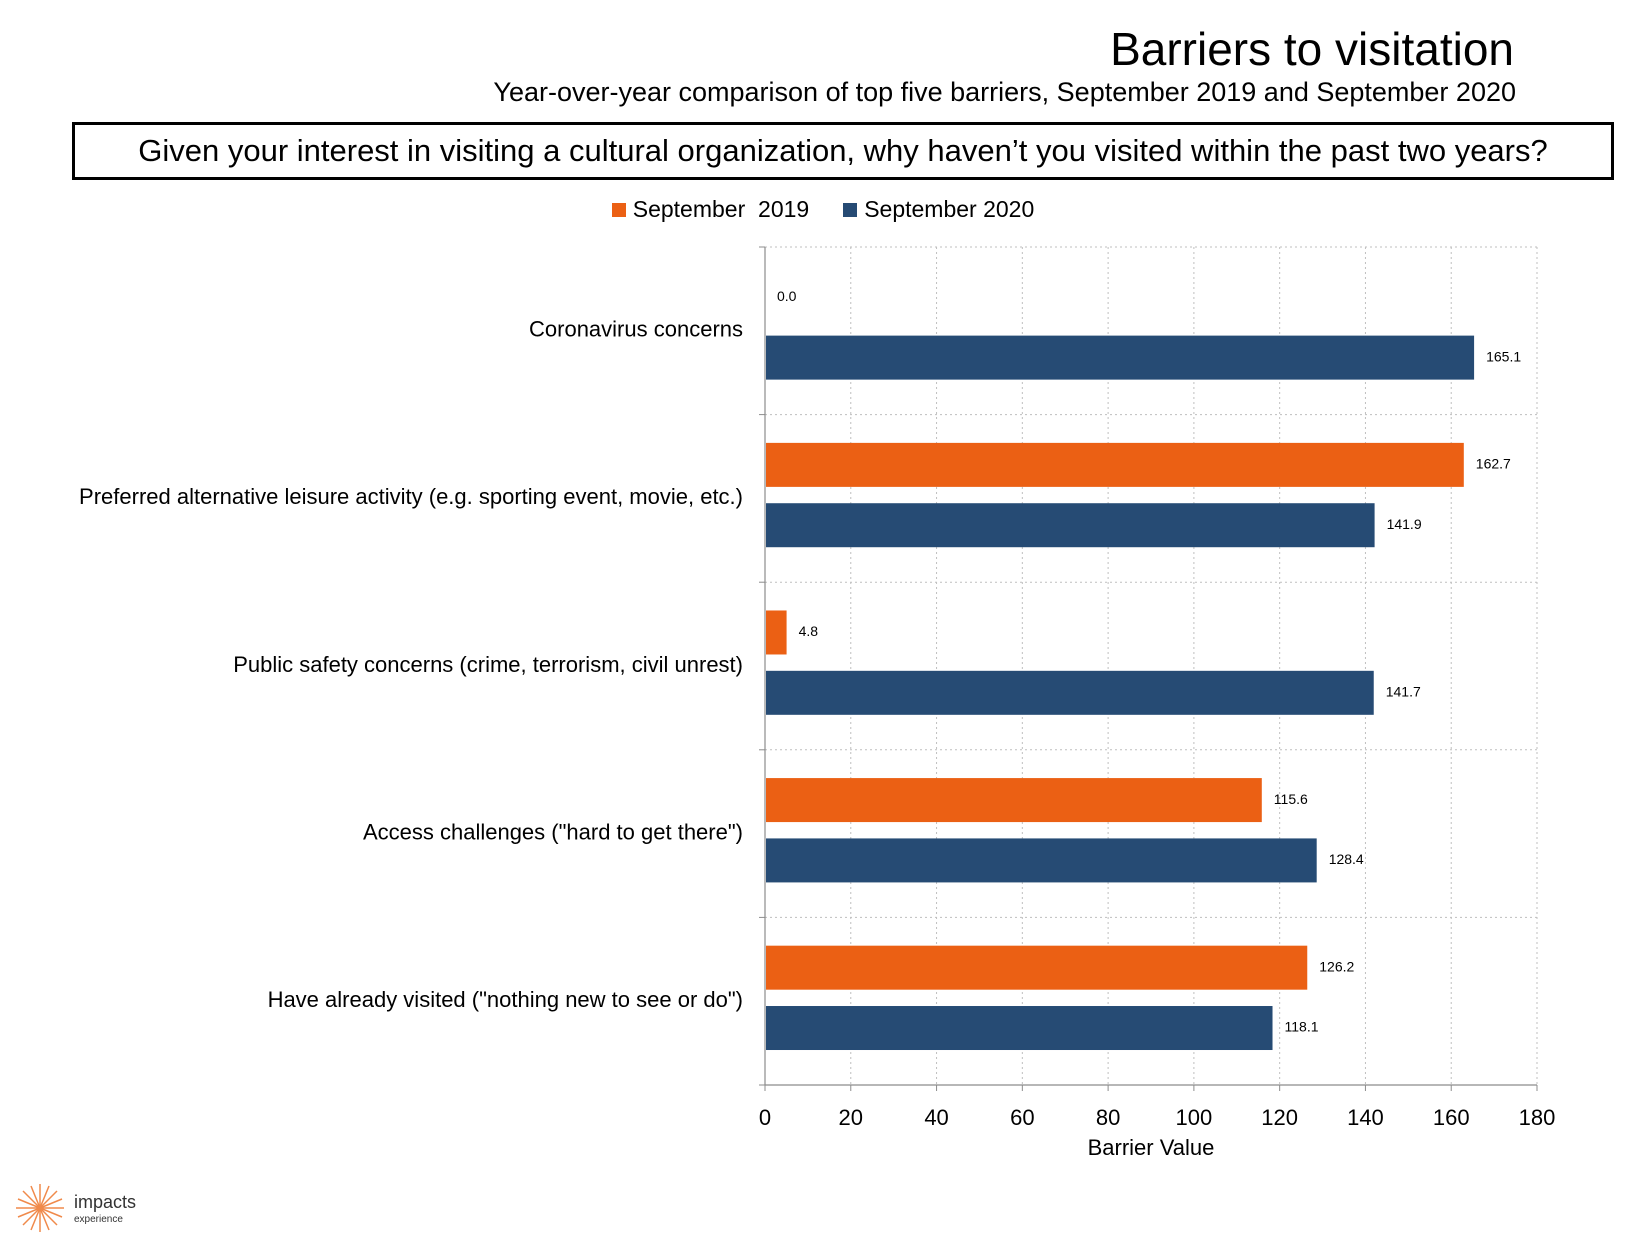 This screenshot has height=1242, width=1646. What do you see at coordinates (1291, 799) in the screenshot?
I see `value-label-2019-3: 115.6` at bounding box center [1291, 799].